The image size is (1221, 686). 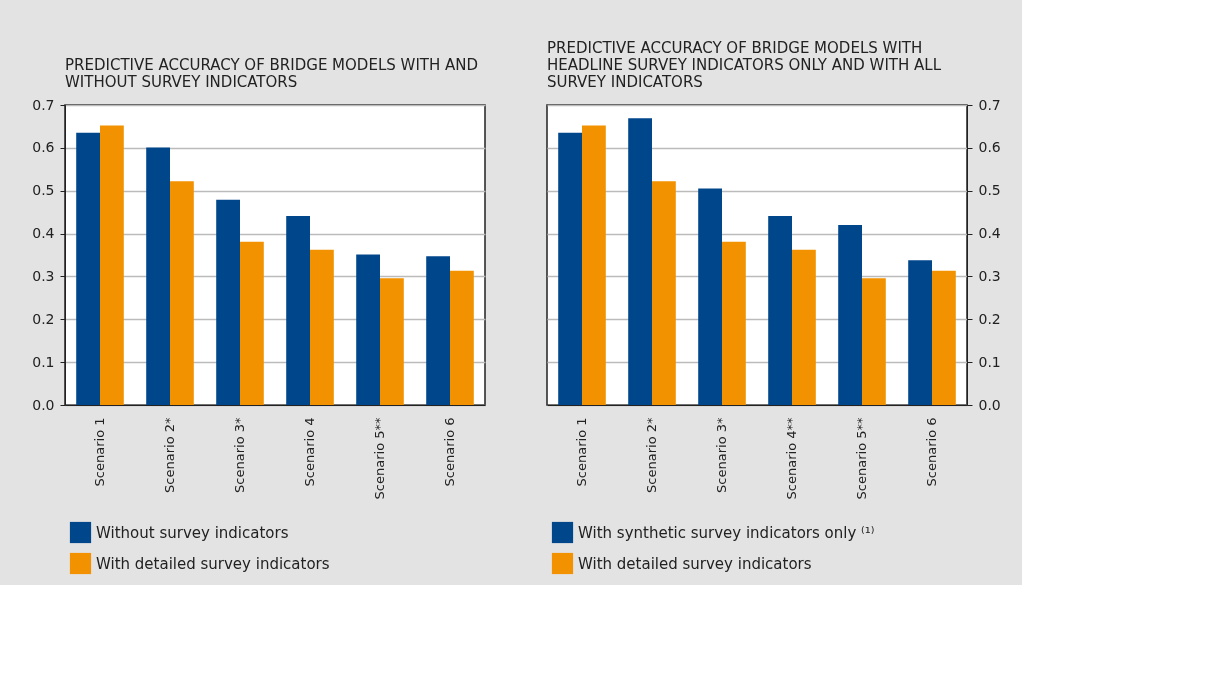 I want to click on y-tick-label: 0.5, so click(x=43, y=190).